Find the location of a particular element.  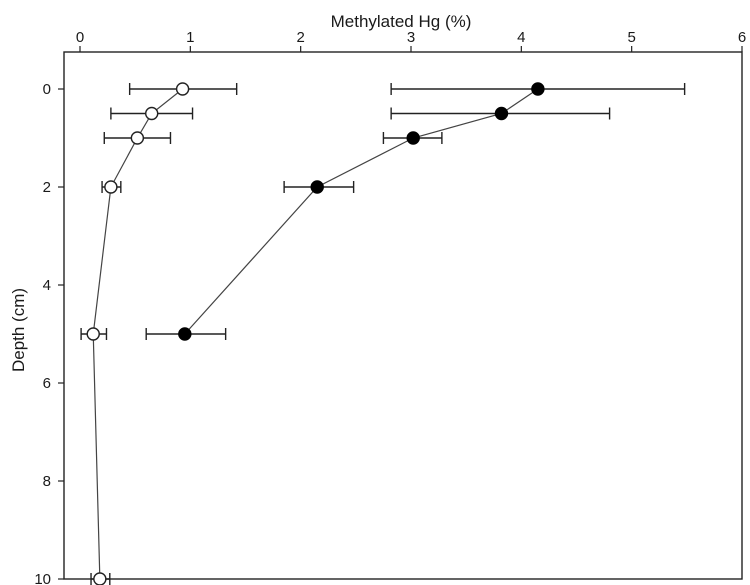

x-axis-title: Methylated Hg (%) is located at coordinates (401, 21).